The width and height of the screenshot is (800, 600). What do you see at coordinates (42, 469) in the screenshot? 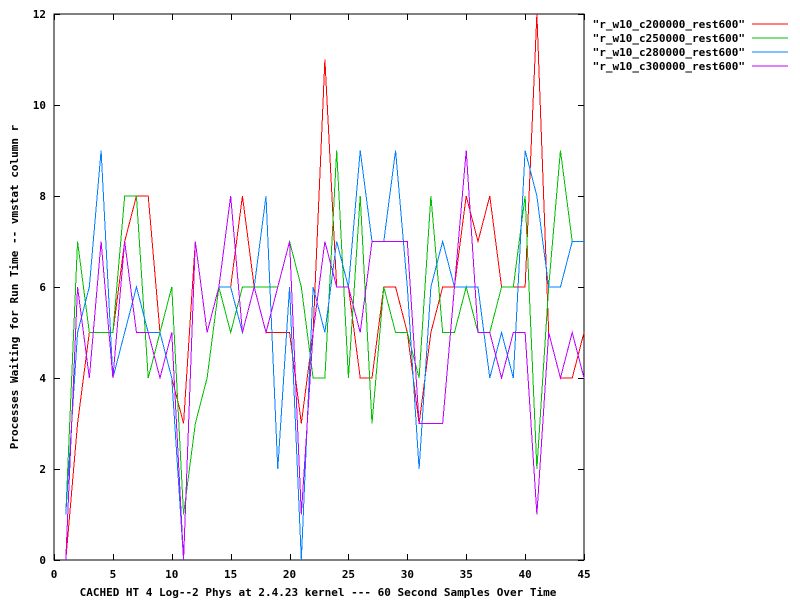
I see `y-tick-label: 2` at bounding box center [42, 469].